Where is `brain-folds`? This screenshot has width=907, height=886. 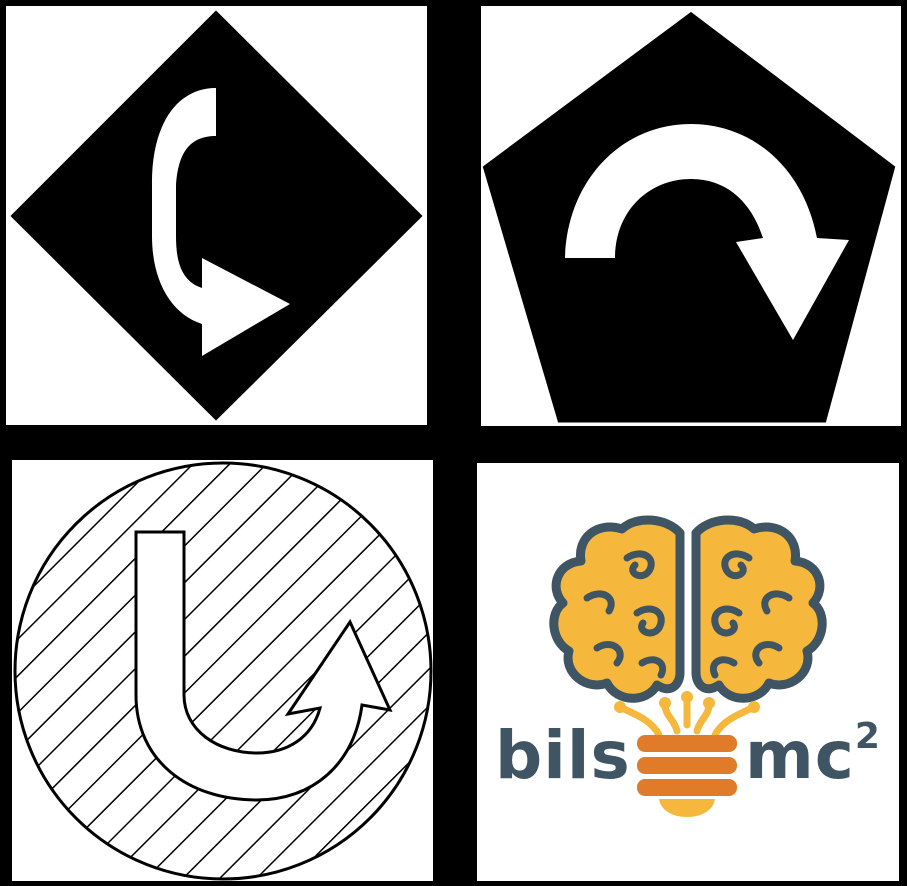
brain-folds is located at coordinates (688, 614).